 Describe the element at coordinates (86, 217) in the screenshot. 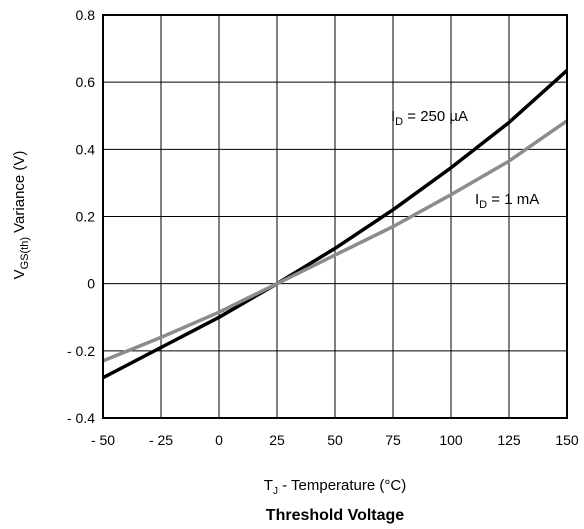

I see `y-tick-label: 0.2` at that location.